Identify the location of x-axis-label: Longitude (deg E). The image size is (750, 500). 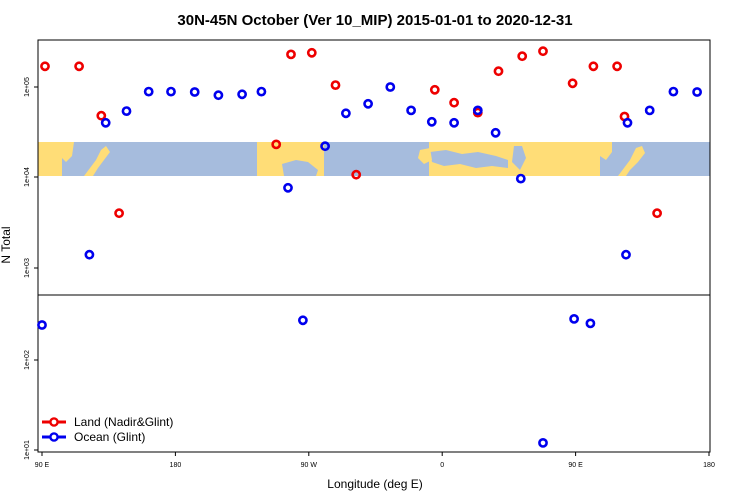
(374, 484).